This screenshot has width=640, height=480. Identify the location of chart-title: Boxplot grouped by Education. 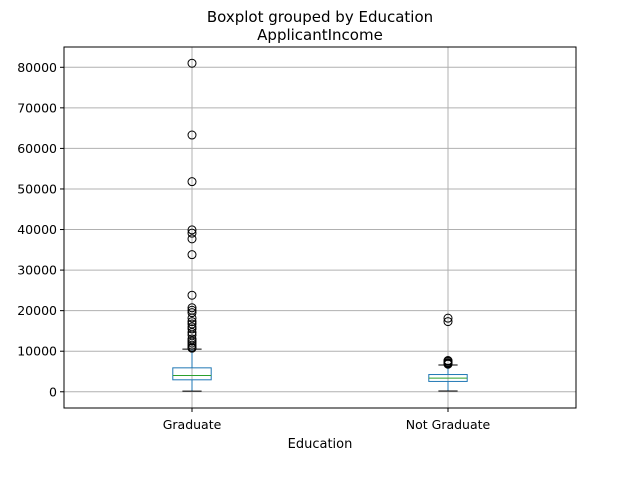
(320, 17).